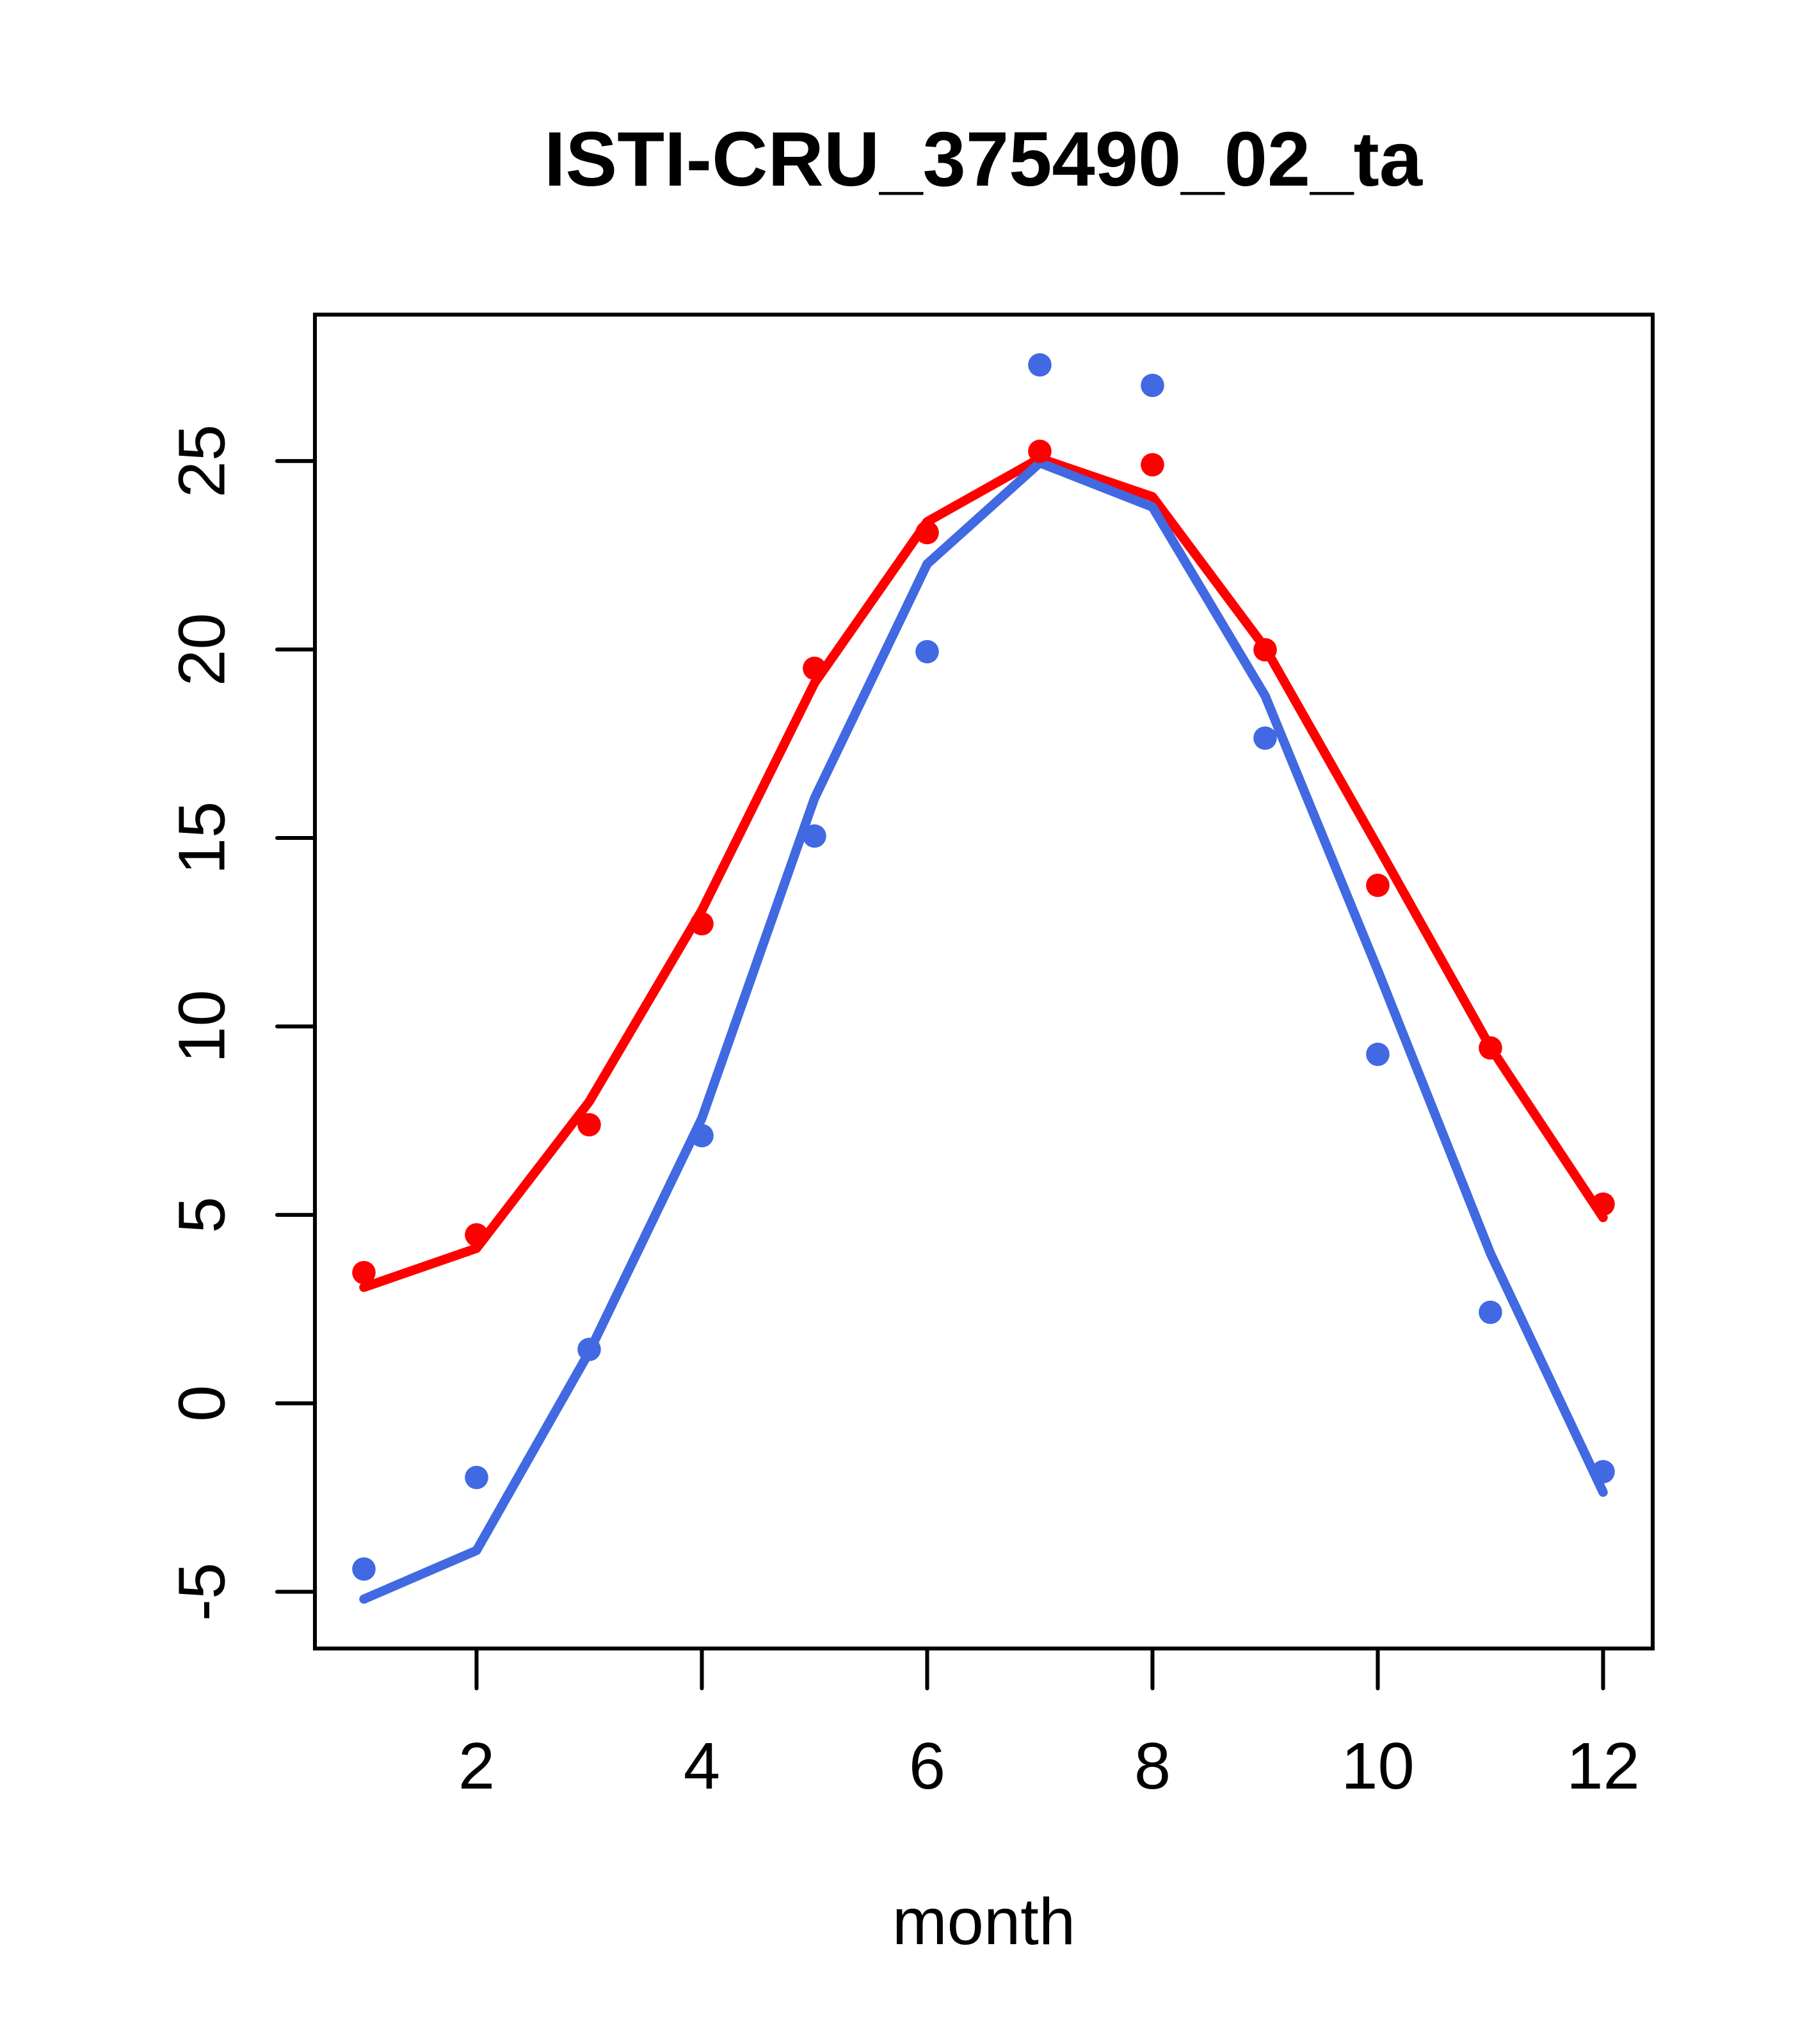 This screenshot has width=1814, height=2044. What do you see at coordinates (702, 1766) in the screenshot?
I see `svg-text: 4` at bounding box center [702, 1766].